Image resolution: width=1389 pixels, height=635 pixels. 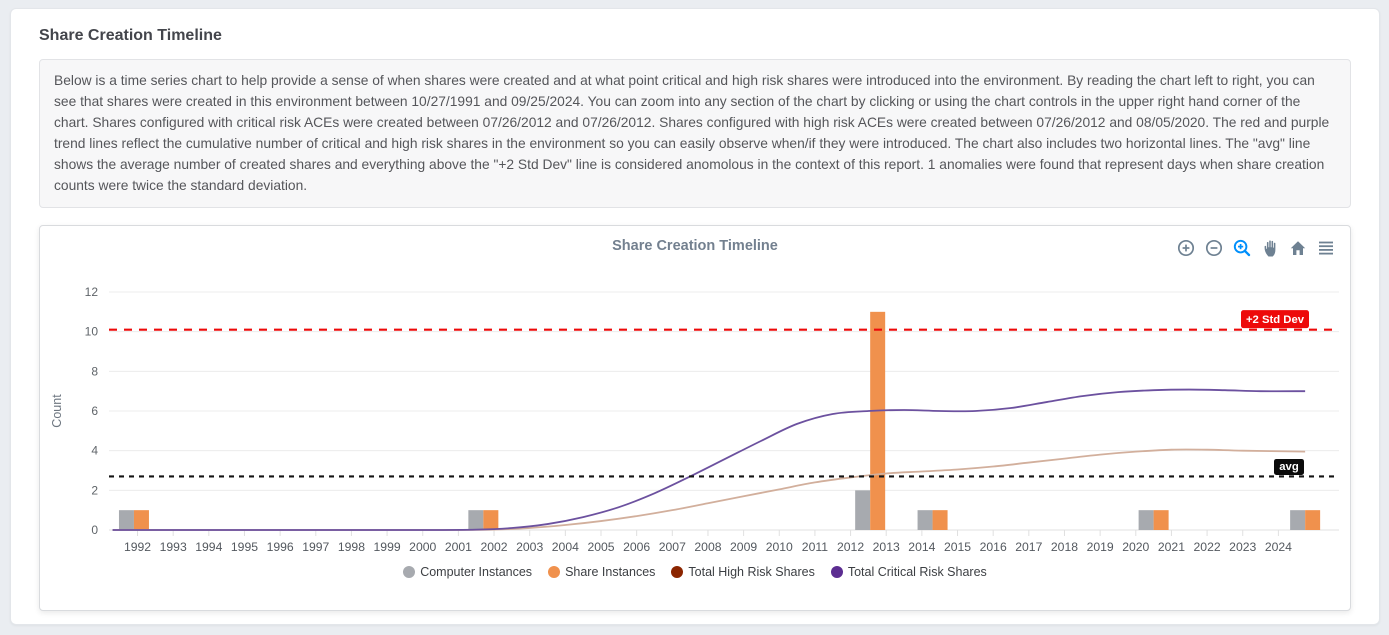 I want to click on x-axis-label: 2019, so click(x=1100, y=547).